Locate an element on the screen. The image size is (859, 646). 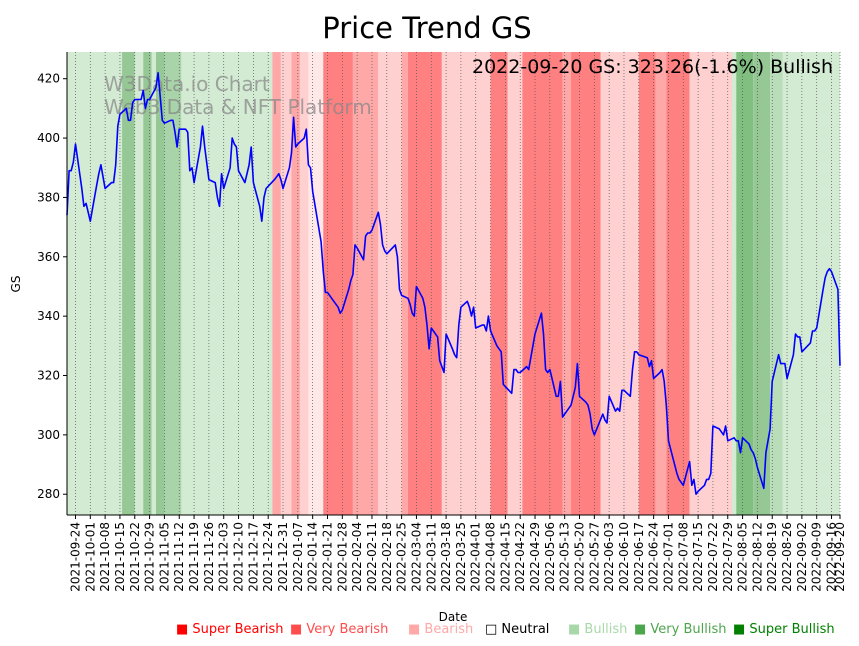
x-tick-label-37: 2022-06-10 is located at coordinates (624, 557).